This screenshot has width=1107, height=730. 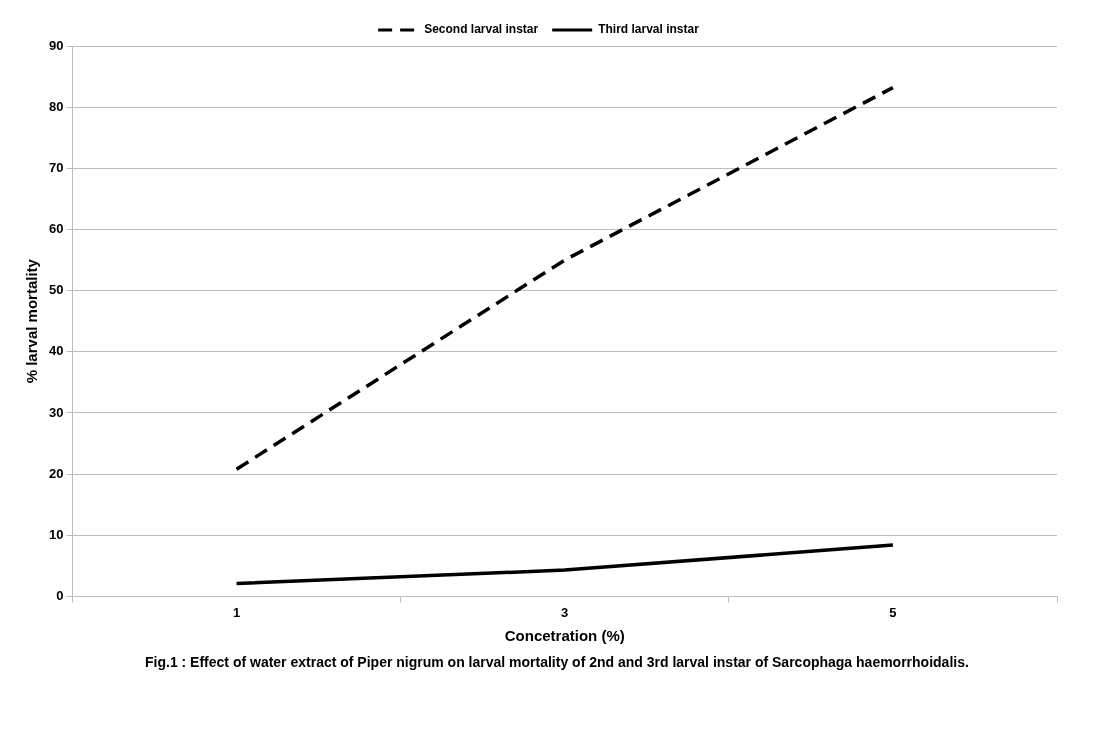 I want to click on x-tick-label: 3, so click(x=565, y=612).